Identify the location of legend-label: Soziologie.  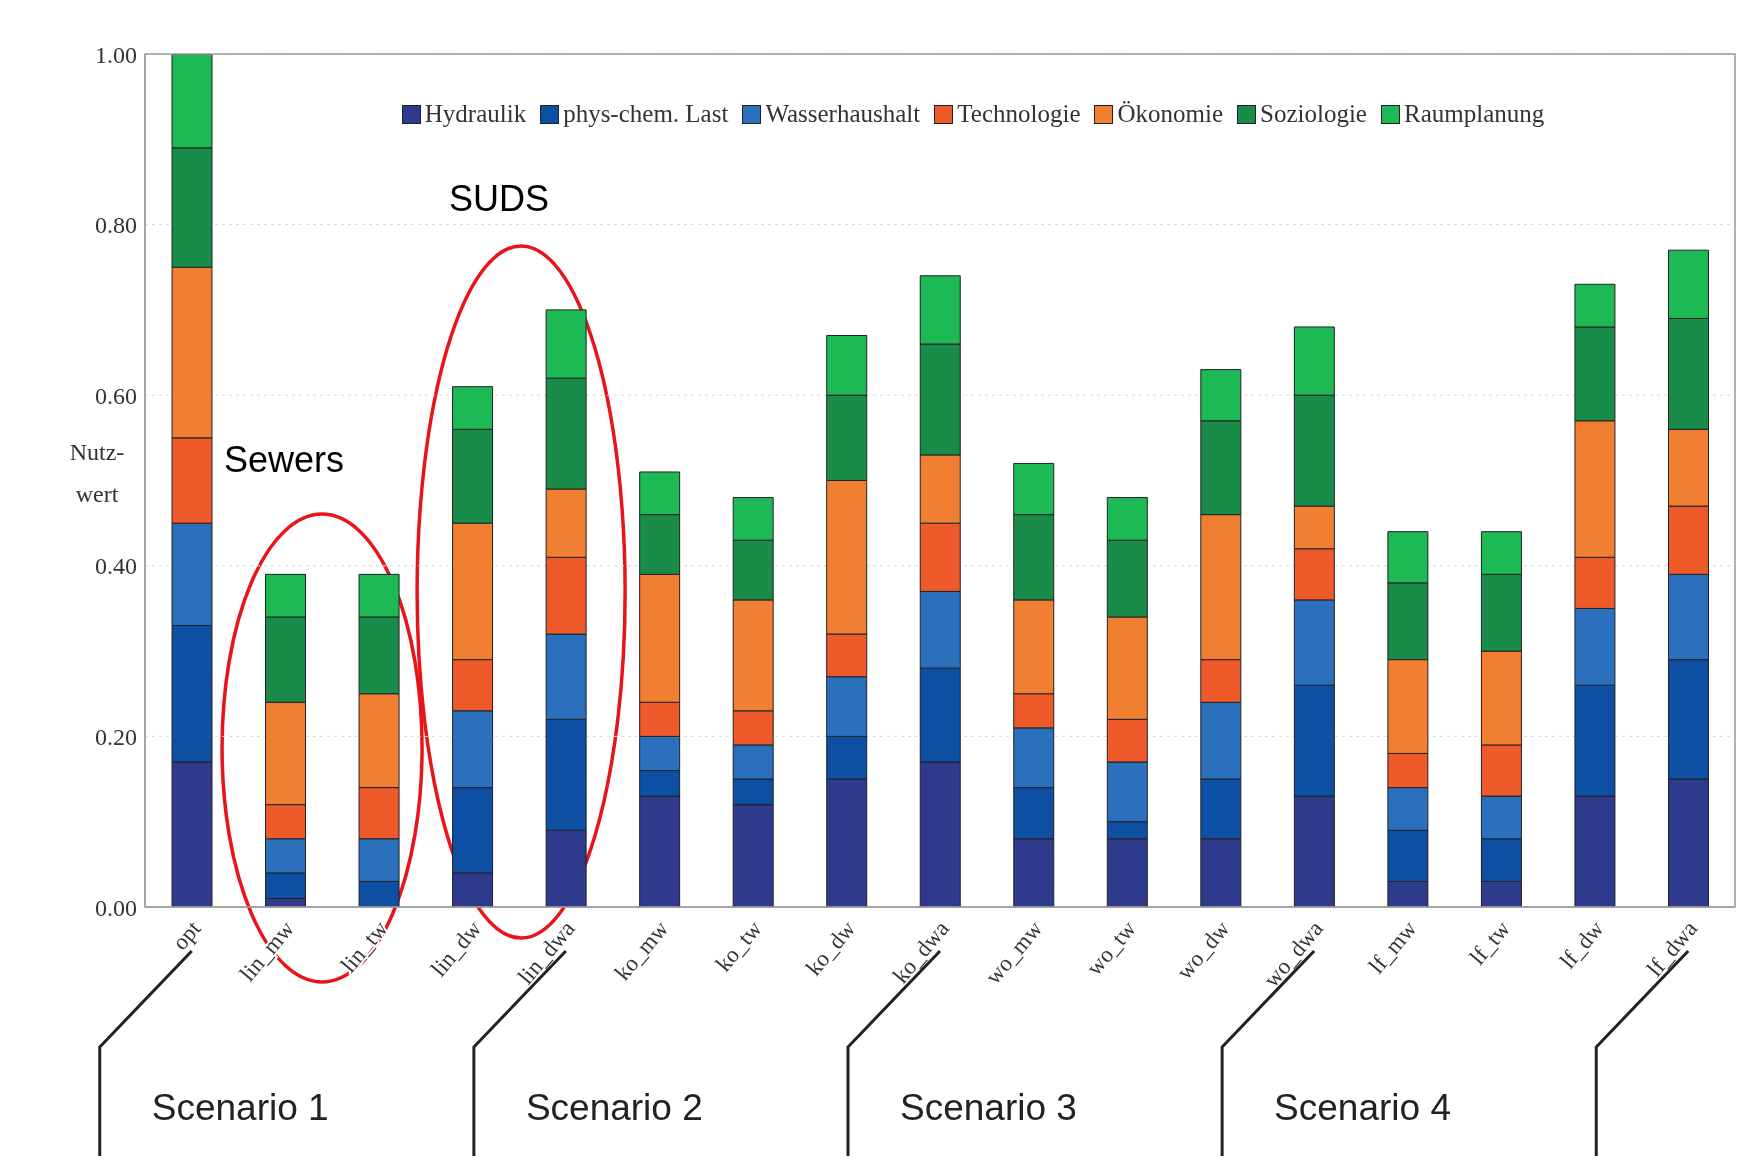
(1313, 114).